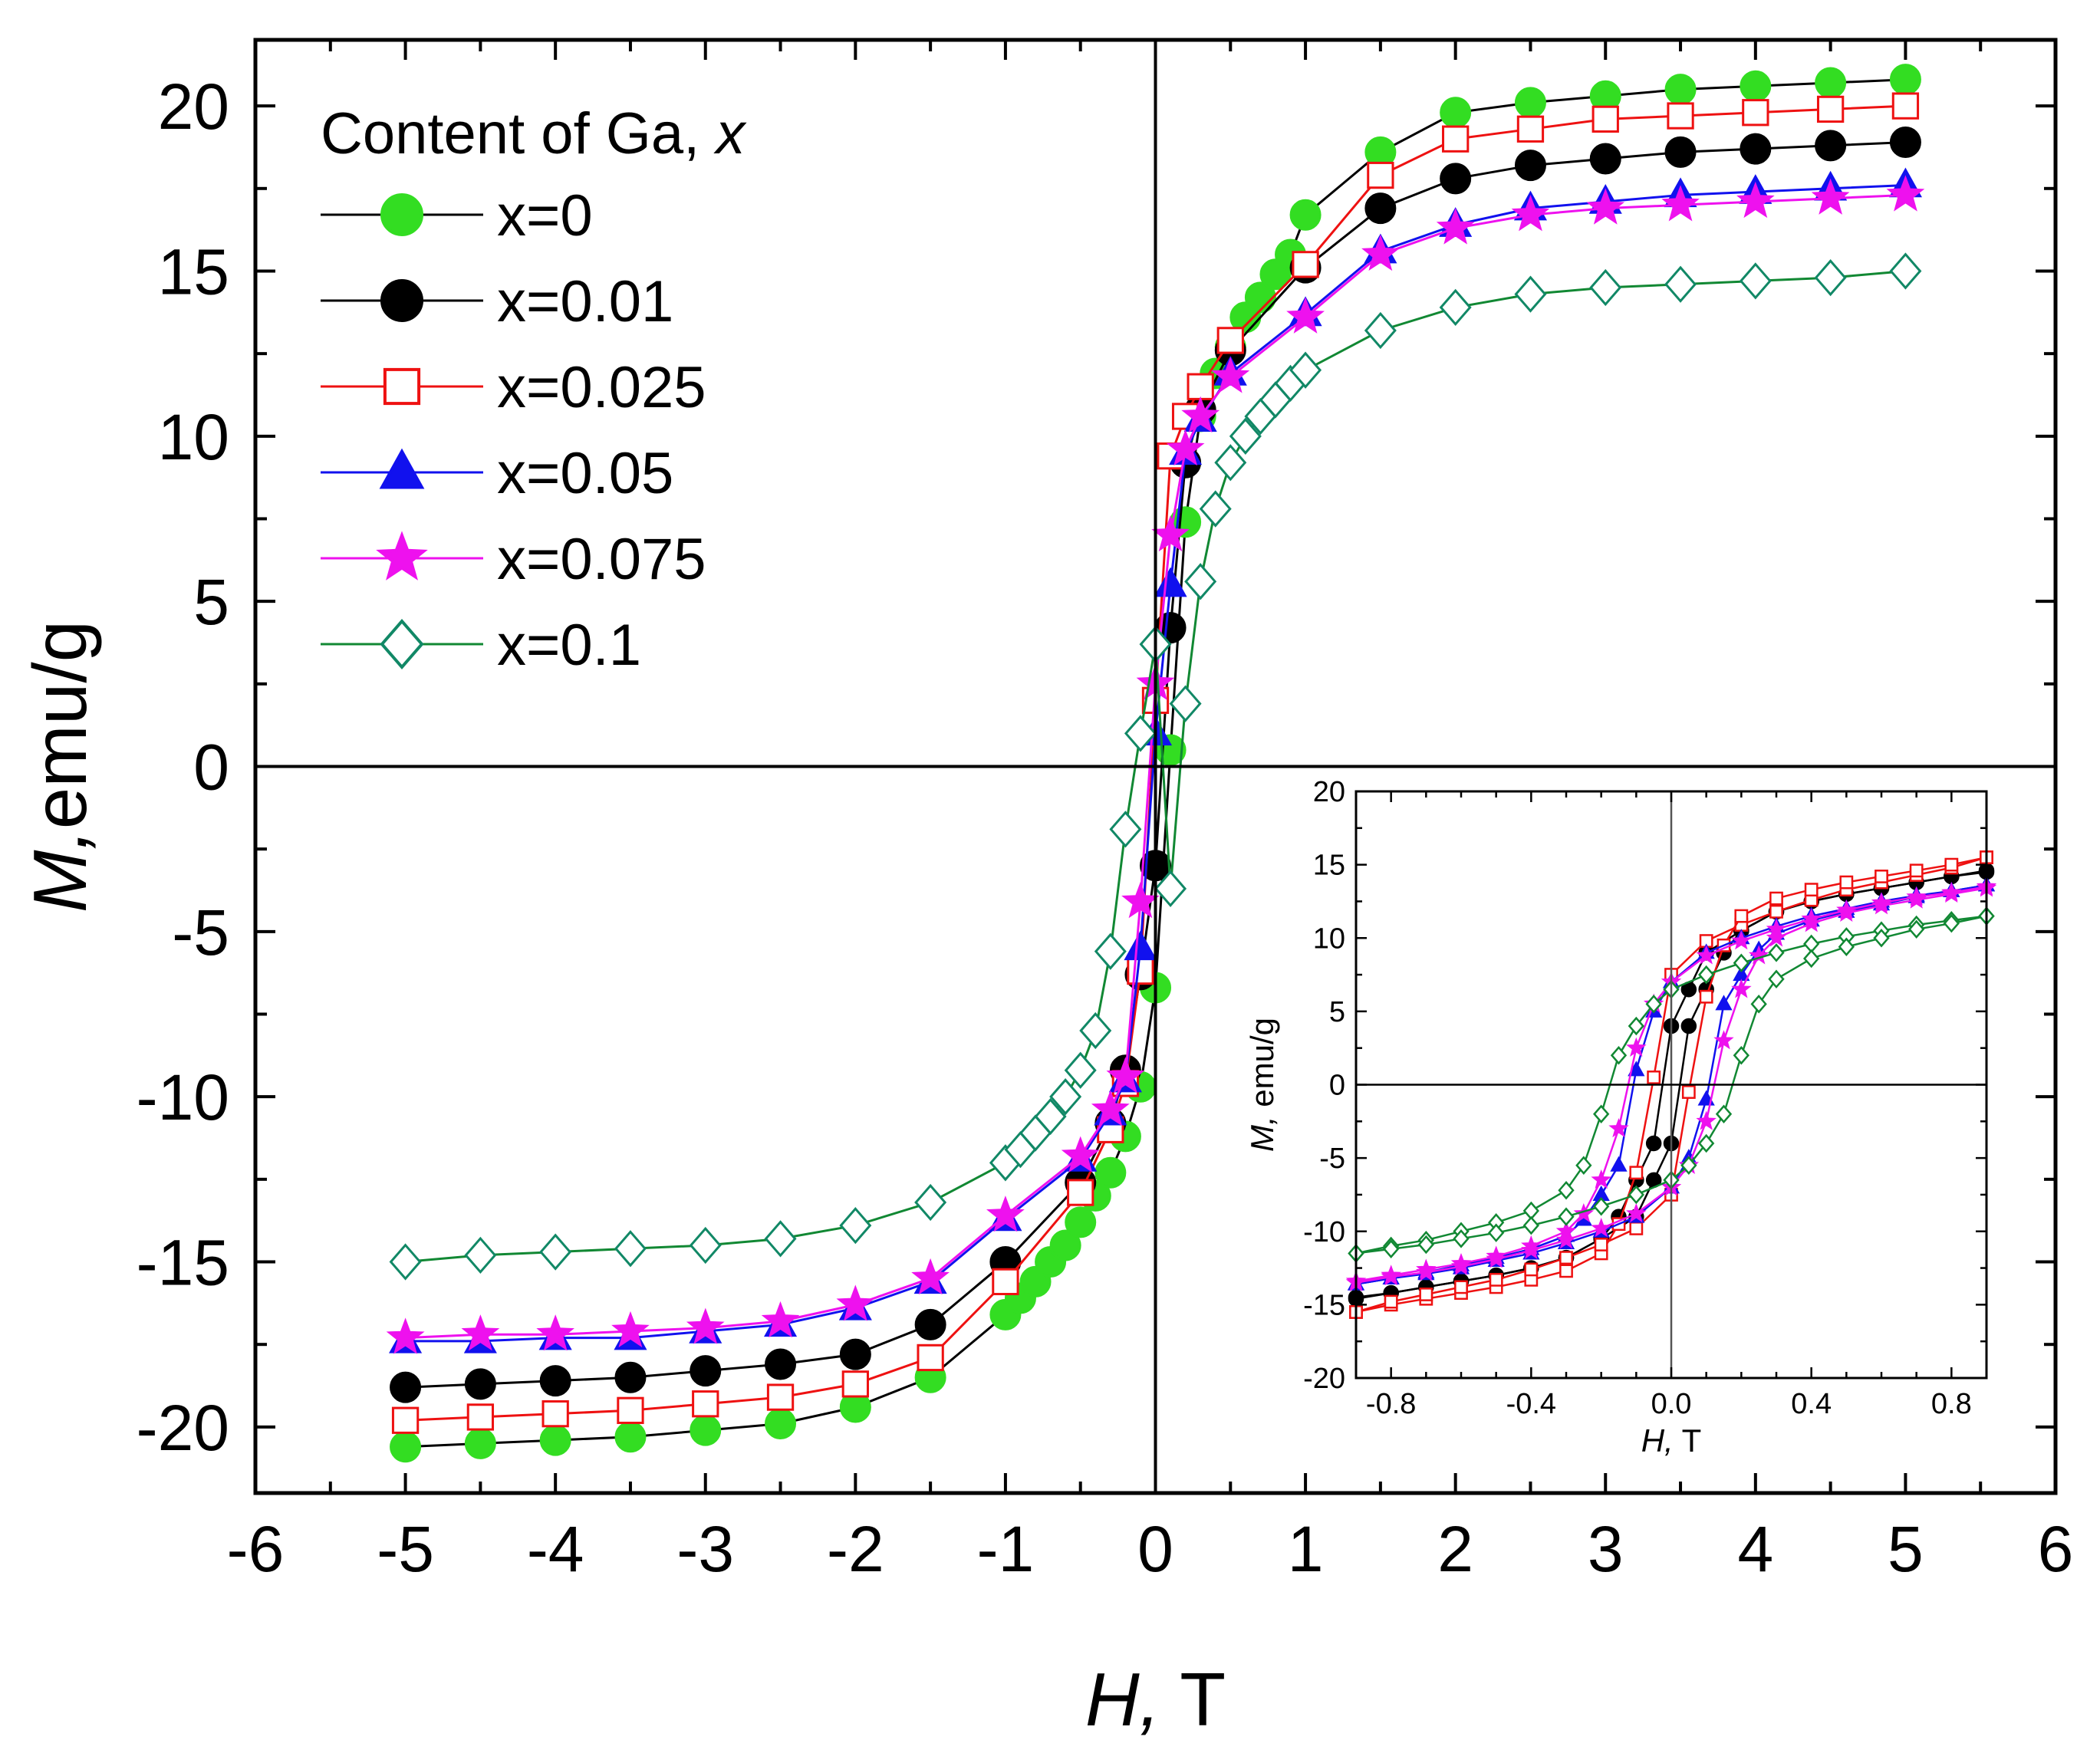 The height and width of the screenshot is (1753, 2100). I want to click on x-tick-label: -3, so click(705, 1549).